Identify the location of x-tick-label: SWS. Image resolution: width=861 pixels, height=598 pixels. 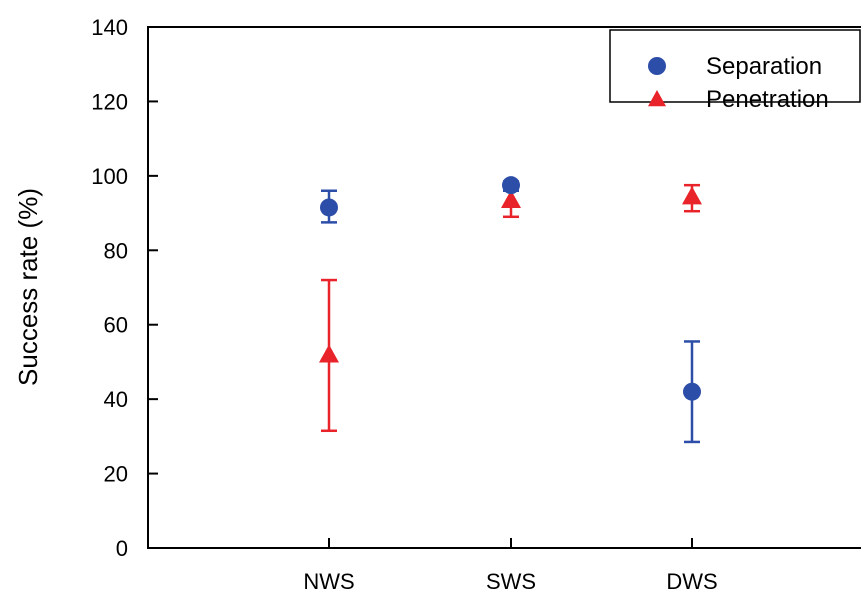
(511, 581).